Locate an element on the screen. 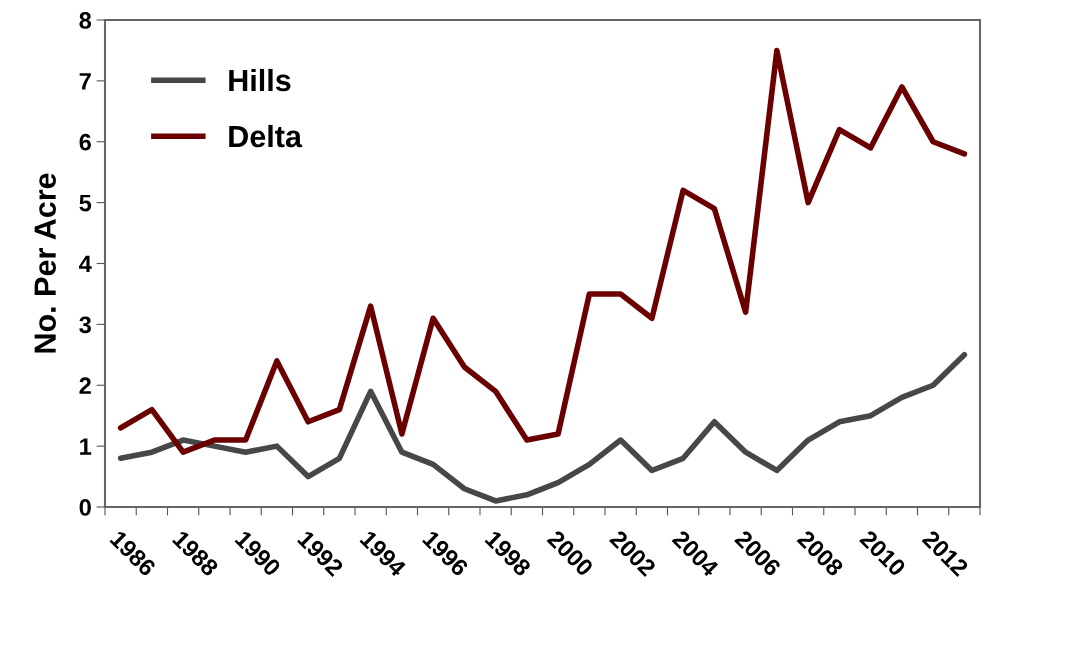 Image resolution: width=1082 pixels, height=652 pixels. y-tick-label: 5 is located at coordinates (85, 203).